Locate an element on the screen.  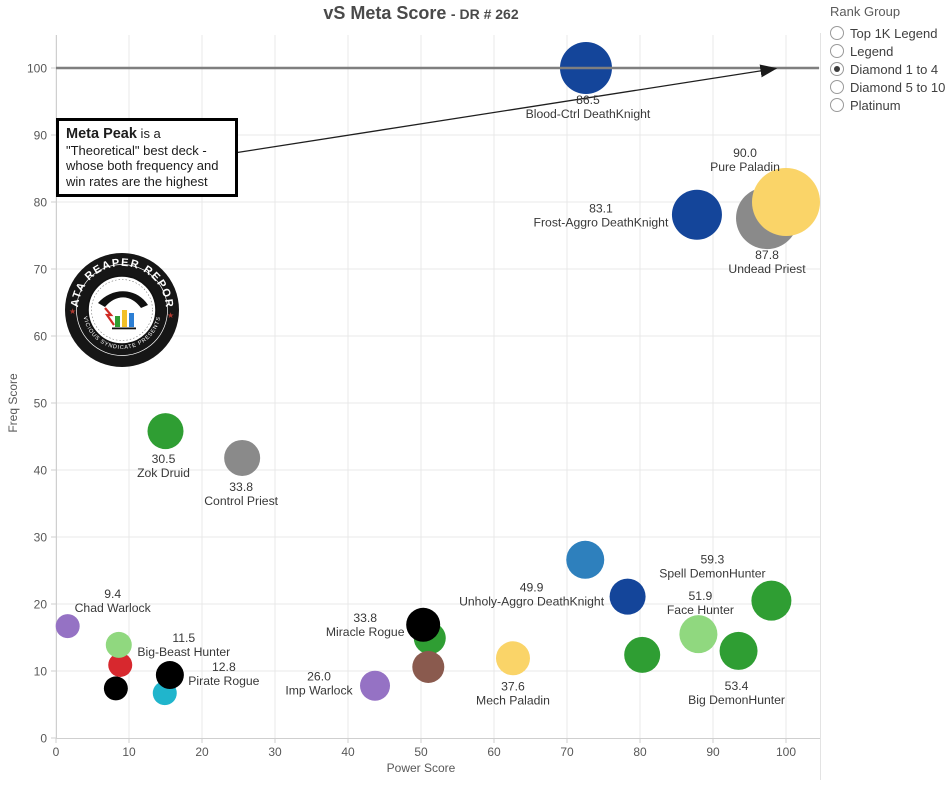
logo-star-left: ★ is located at coordinates (72, 311).